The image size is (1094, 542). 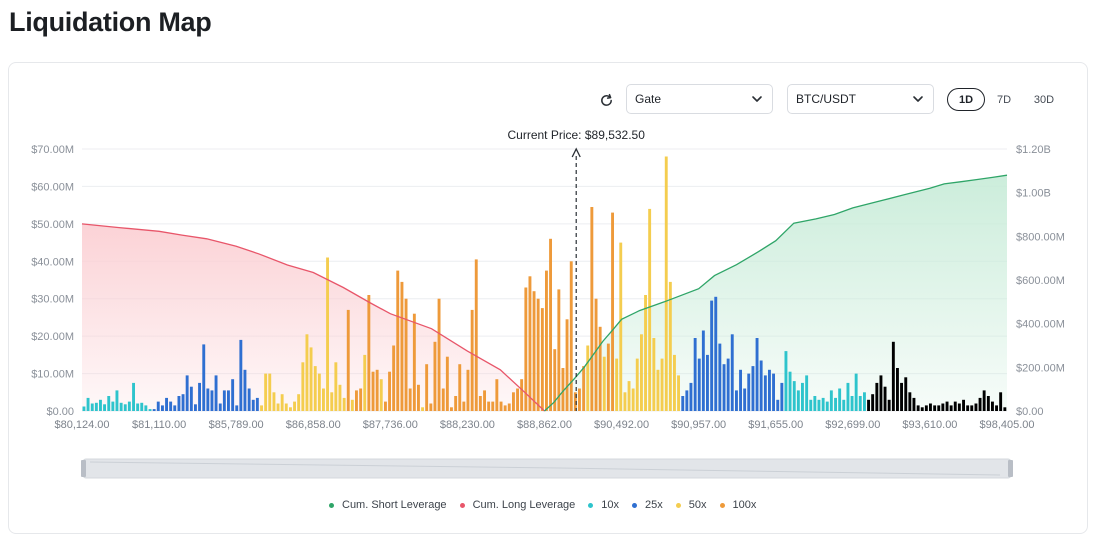 What do you see at coordinates (159, 425) in the screenshot?
I see `x-tick-label: $81,110.00` at bounding box center [159, 425].